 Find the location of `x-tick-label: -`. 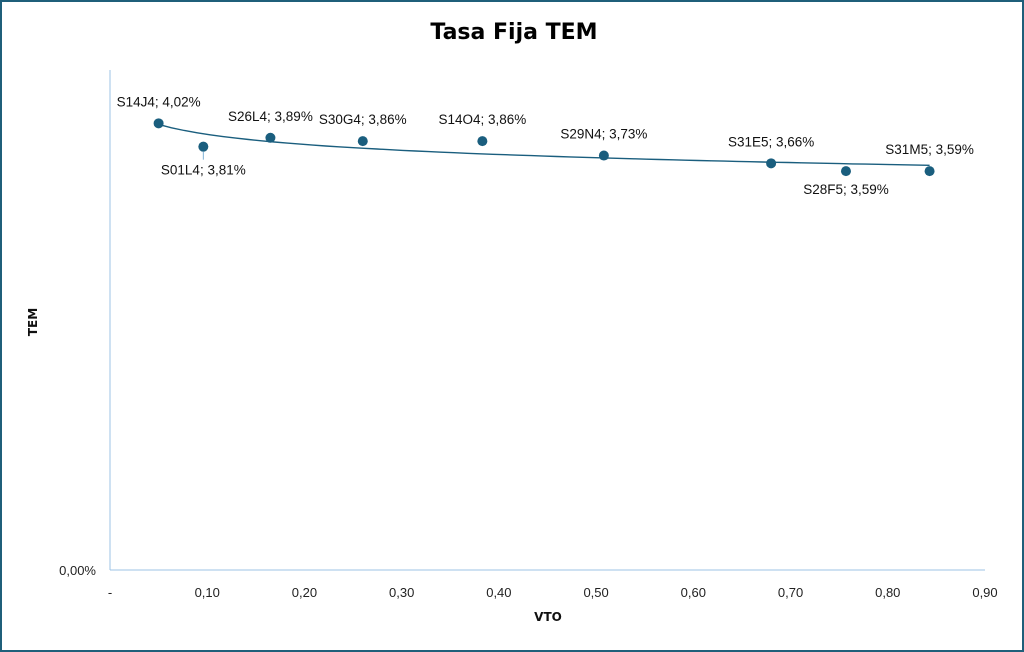

x-tick-label: - is located at coordinates (110, 592).